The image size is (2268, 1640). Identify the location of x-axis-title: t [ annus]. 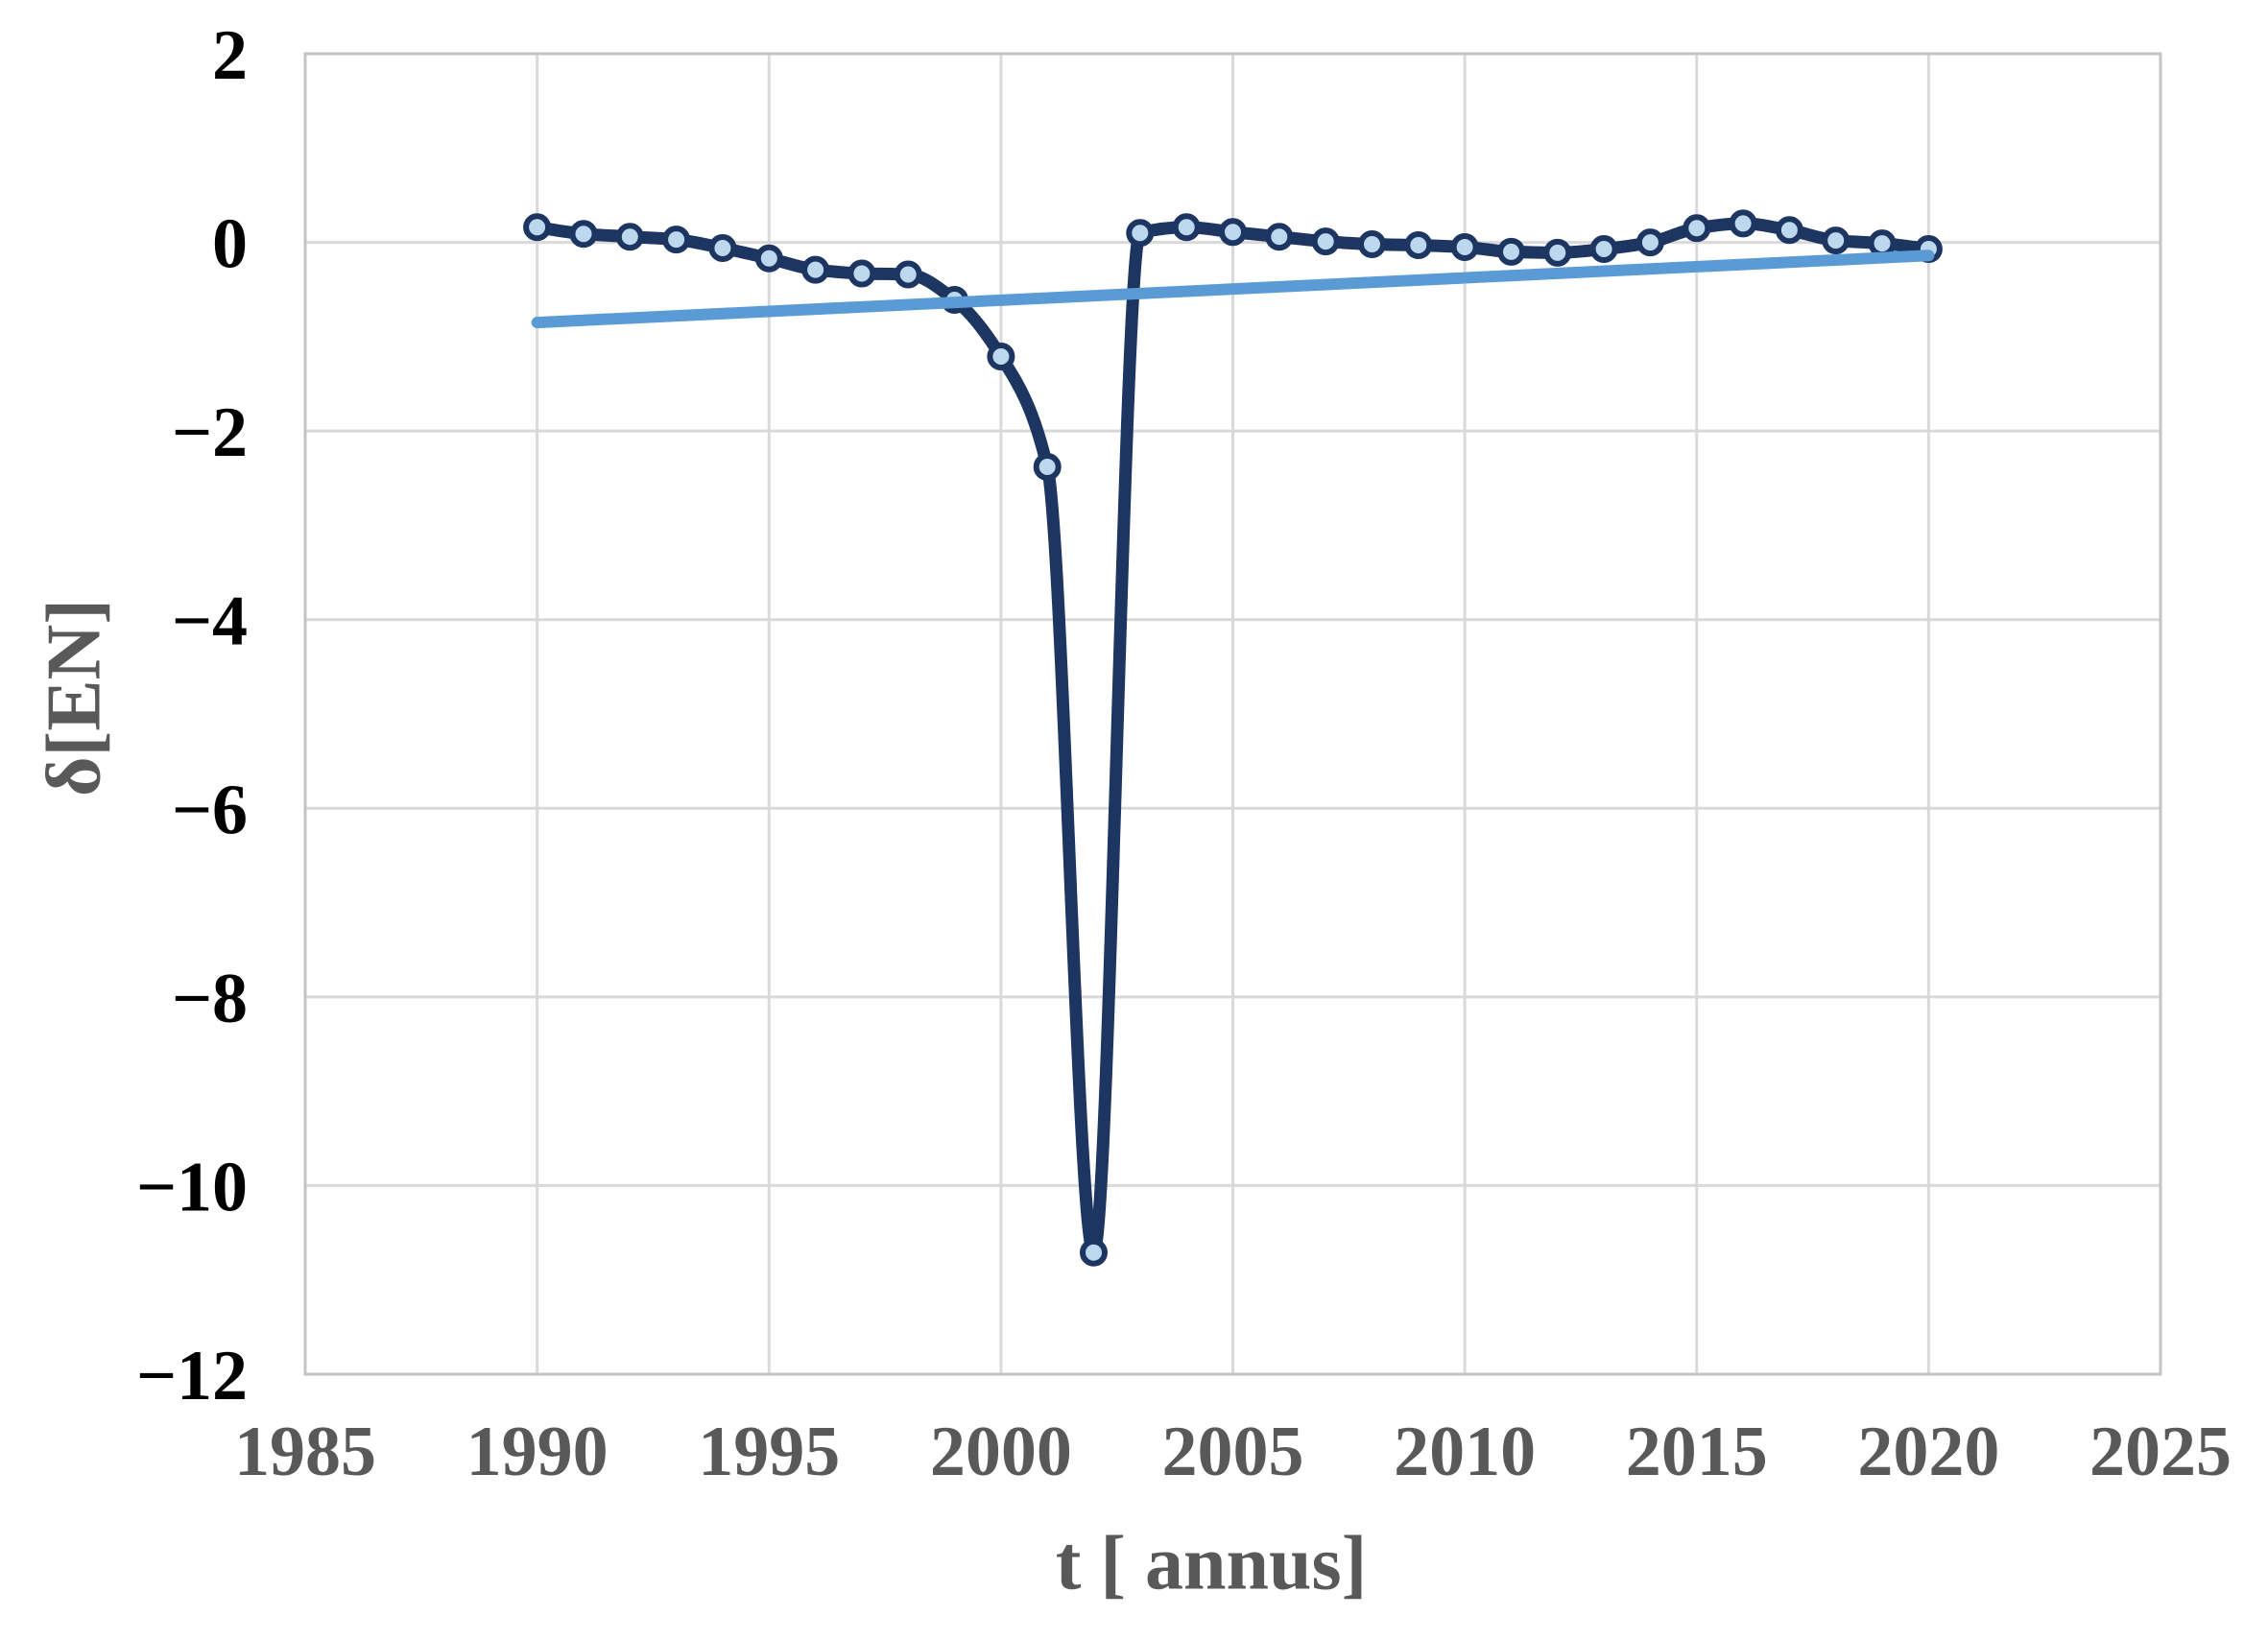
(1211, 1563).